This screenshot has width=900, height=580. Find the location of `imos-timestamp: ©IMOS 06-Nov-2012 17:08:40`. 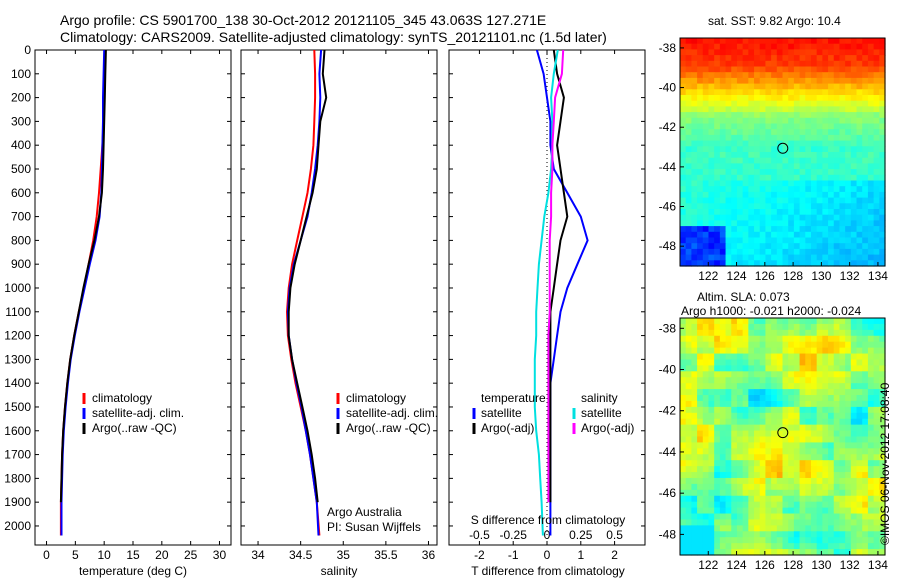

imos-timestamp: ©IMOS 06-Nov-2012 17:08:40 is located at coordinates (885, 463).